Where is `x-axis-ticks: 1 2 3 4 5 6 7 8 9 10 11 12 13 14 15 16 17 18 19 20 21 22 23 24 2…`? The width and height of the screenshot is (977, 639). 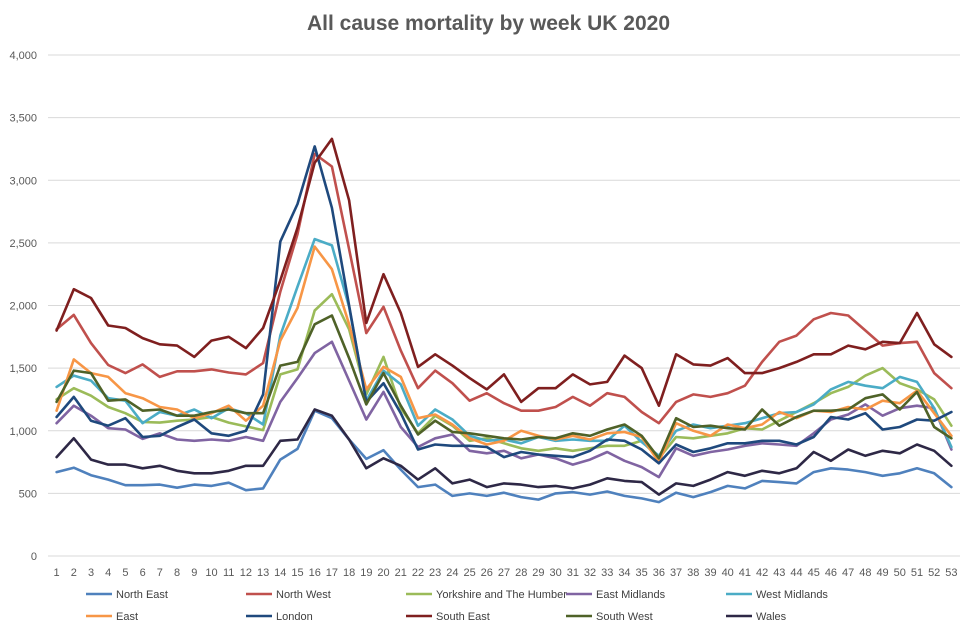
x-axis-ticks: 1 2 3 4 5 6 7 8 9 10 11 12 13 14 15 16 17 18 19 20 21 22 23 24 2… is located at coordinates (506, 573).